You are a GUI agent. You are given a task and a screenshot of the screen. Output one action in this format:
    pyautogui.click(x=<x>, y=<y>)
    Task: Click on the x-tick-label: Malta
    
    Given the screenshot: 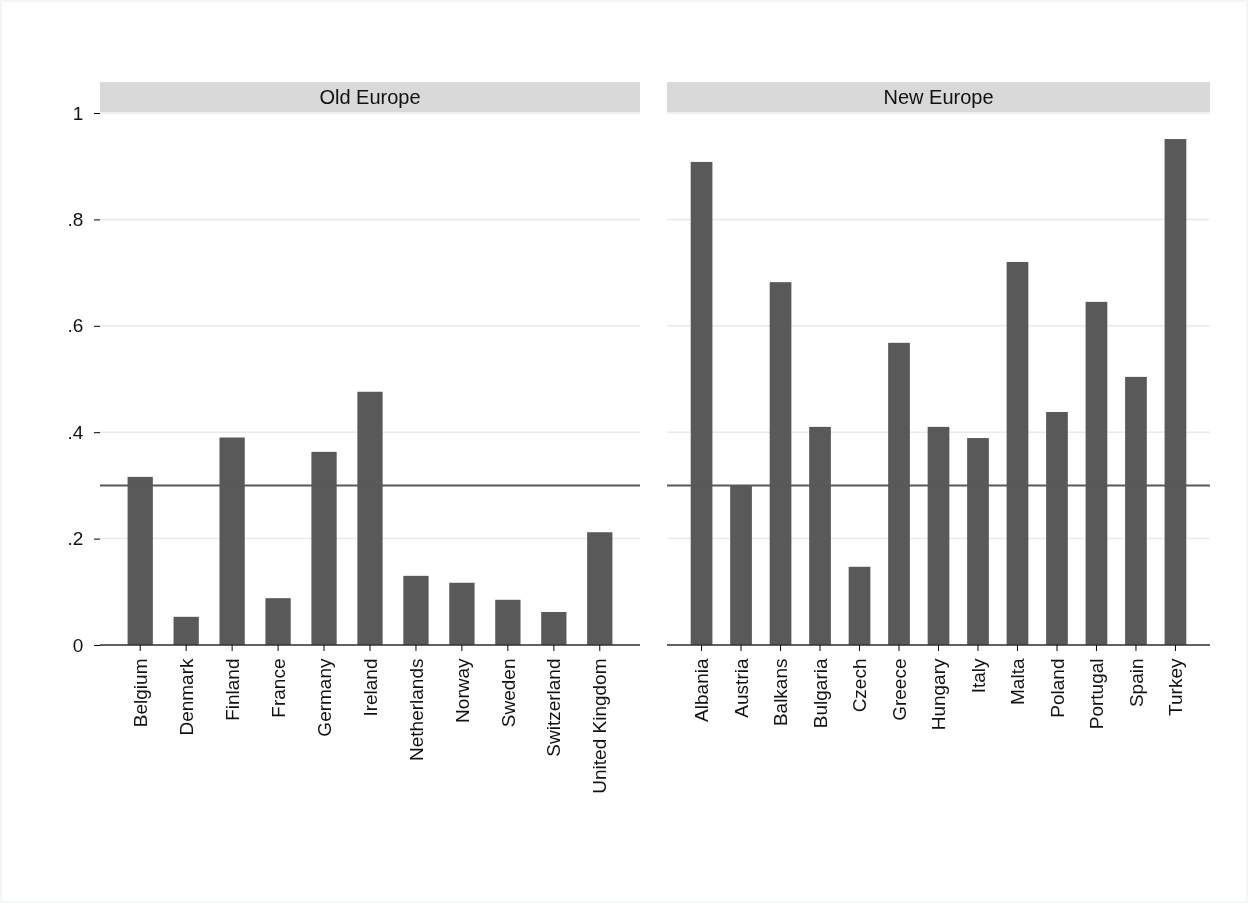 What is the action you would take?
    pyautogui.click(x=1018, y=681)
    